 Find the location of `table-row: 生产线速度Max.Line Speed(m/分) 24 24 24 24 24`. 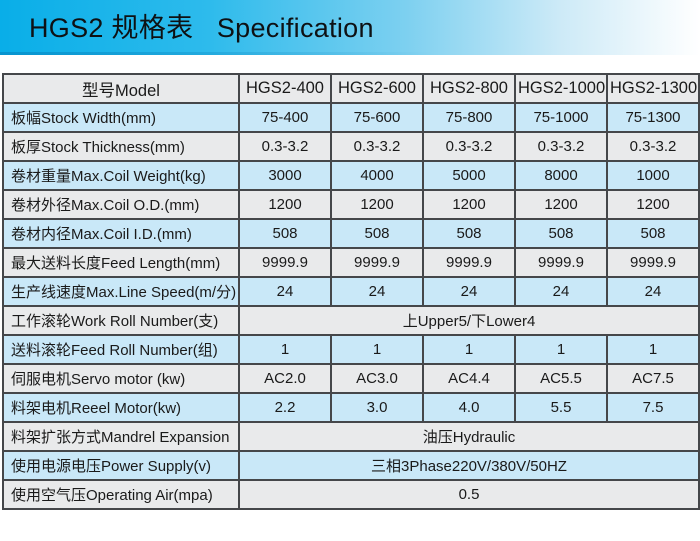

table-row: 生产线速度Max.Line Speed(m/分) 24 24 24 24 24 is located at coordinates (351, 291).